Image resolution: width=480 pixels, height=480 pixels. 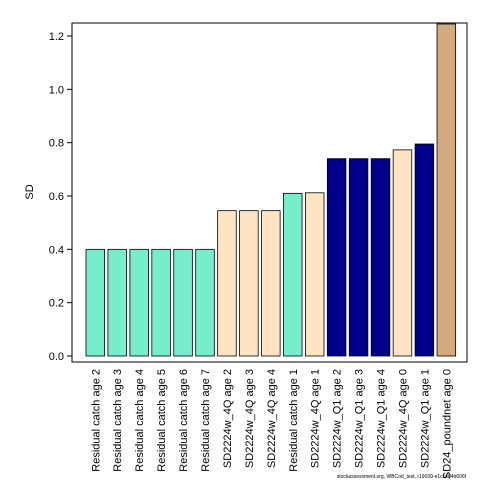 I want to click on x-tick-label: SD2224w_4Q age 3, so click(x=250, y=418).